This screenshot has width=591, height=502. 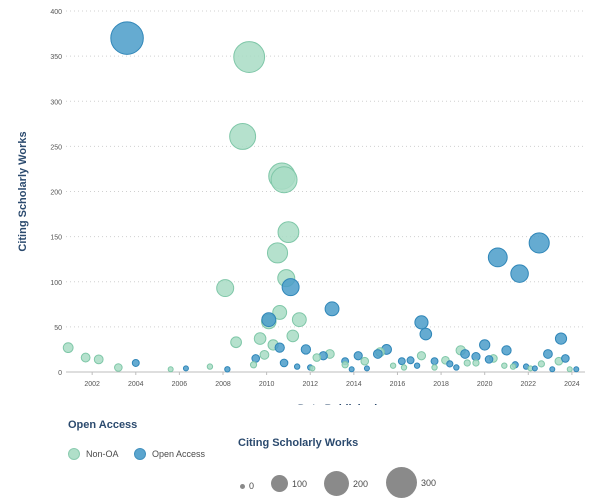 What do you see at coordinates (441, 384) in the screenshot?
I see `x-tick-label: 2018` at bounding box center [441, 384].